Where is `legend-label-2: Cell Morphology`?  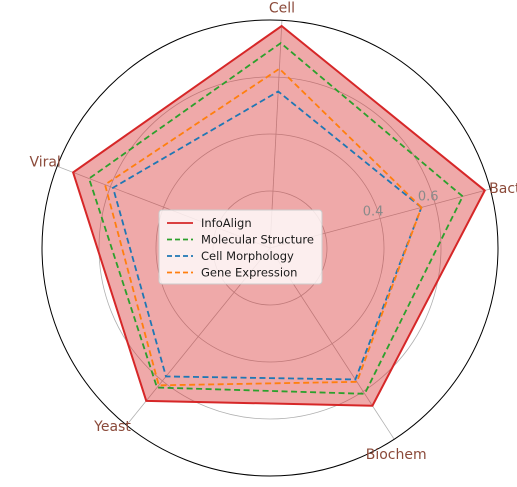 legend-label-2: Cell Morphology is located at coordinates (247, 256).